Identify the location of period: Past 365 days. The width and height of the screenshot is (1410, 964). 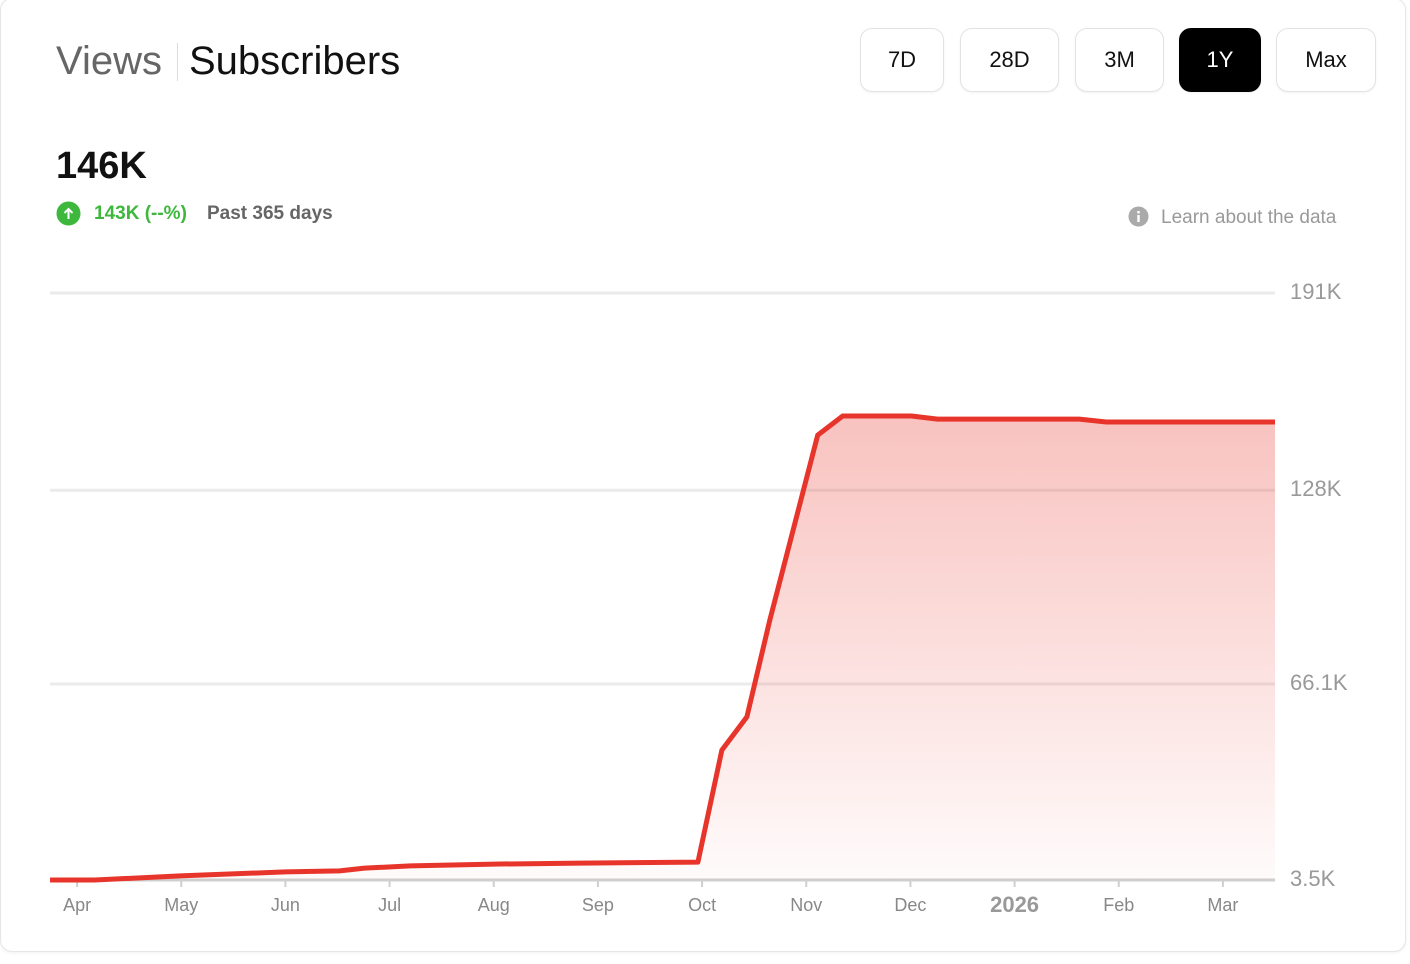
(270, 213).